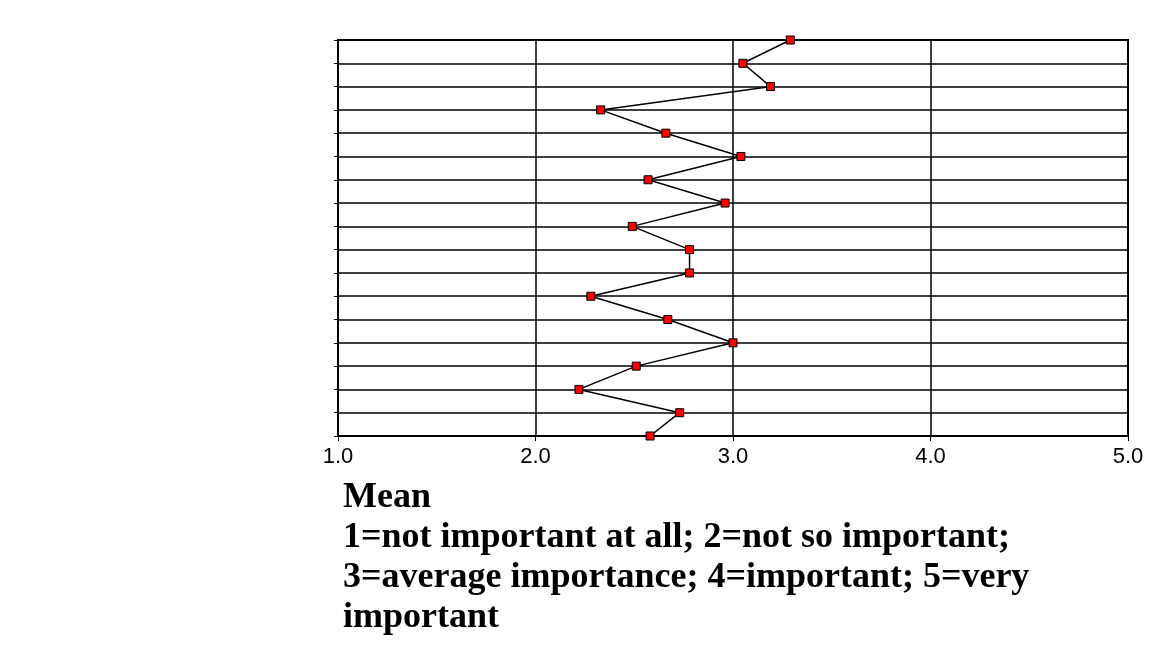 This screenshot has height=645, width=1158. I want to click on x-tick-label: 1.0, so click(338, 455).